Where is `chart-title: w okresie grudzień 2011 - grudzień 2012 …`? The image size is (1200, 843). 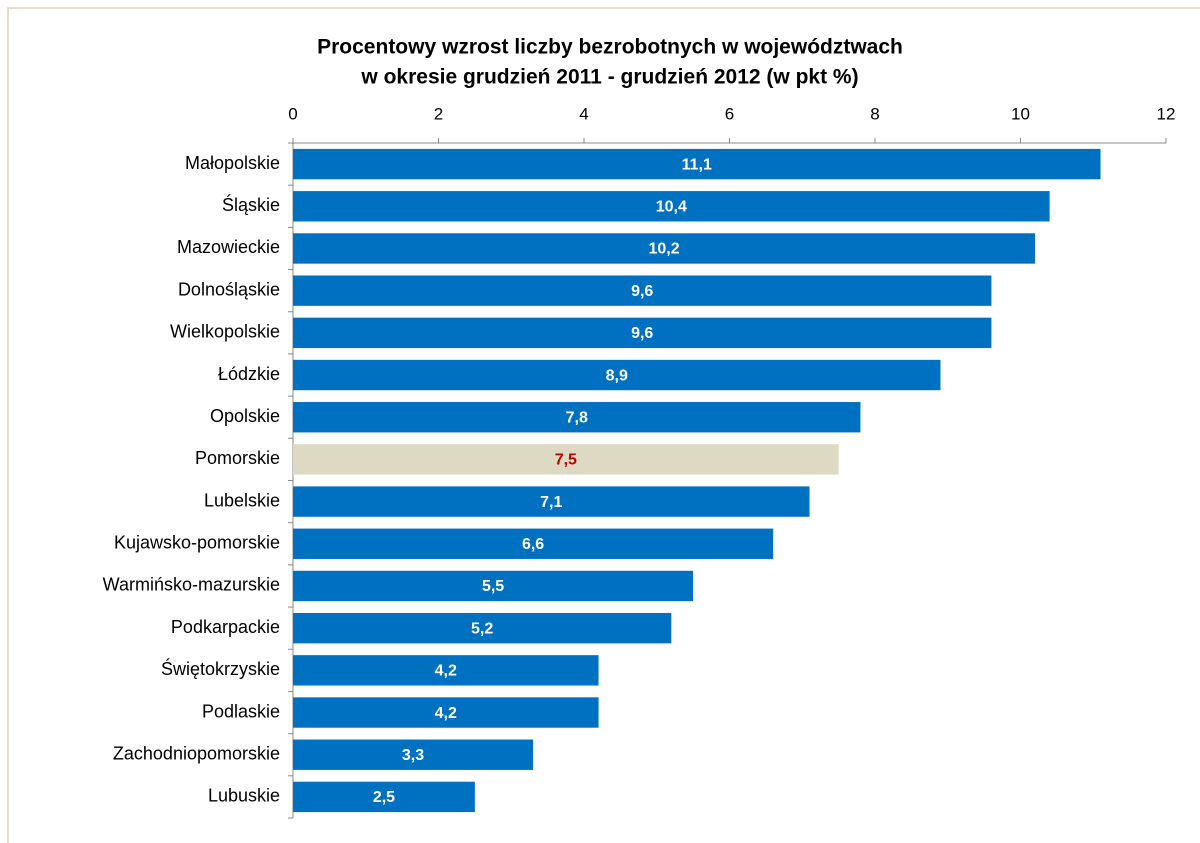 chart-title: w okresie grudzień 2011 - grudzień 2012 … is located at coordinates (609, 77).